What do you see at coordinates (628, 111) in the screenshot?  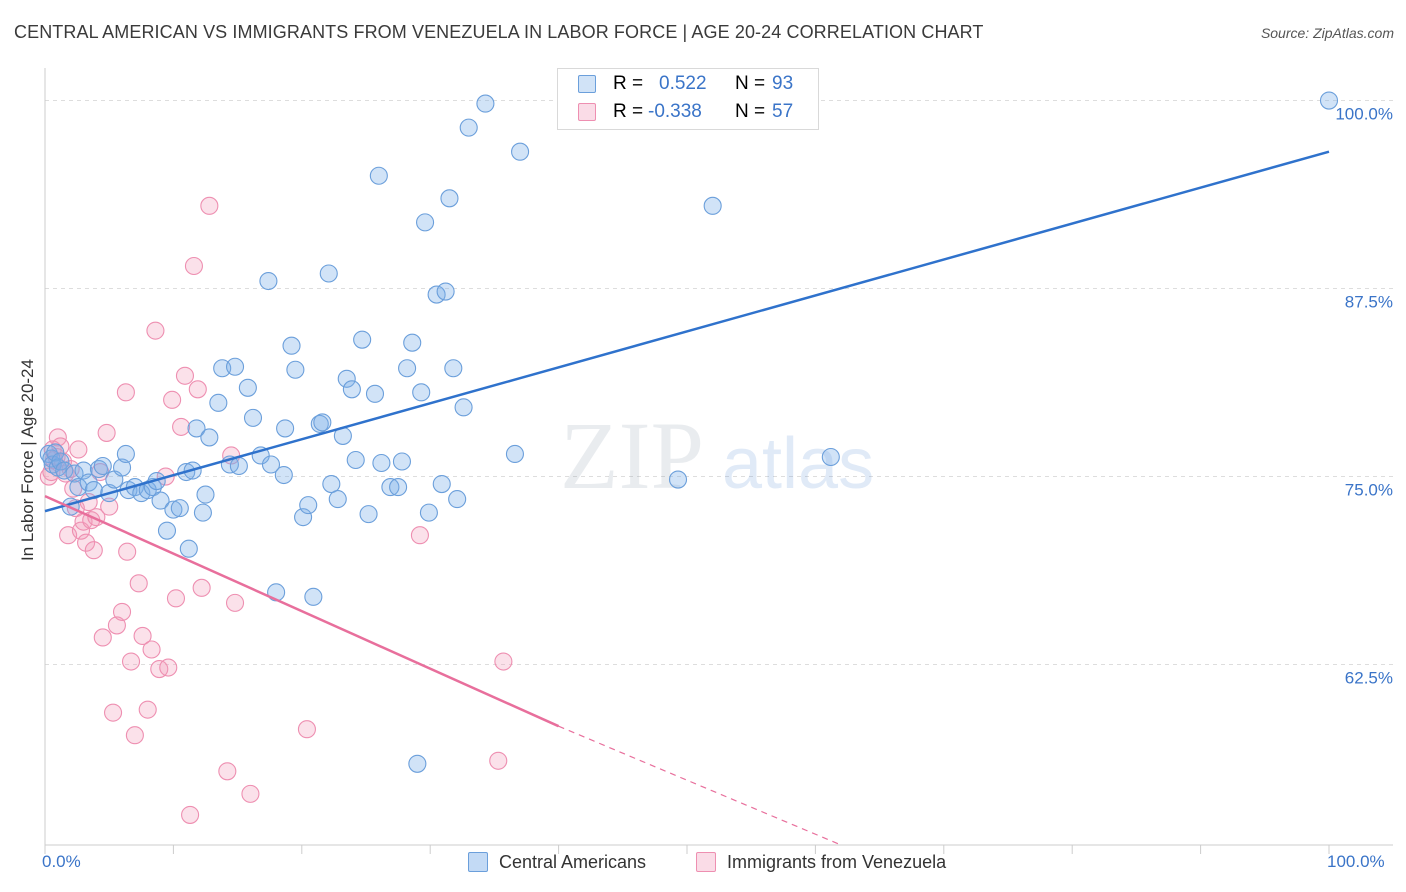 I see `legend-r-label-2: R =` at bounding box center [628, 111].